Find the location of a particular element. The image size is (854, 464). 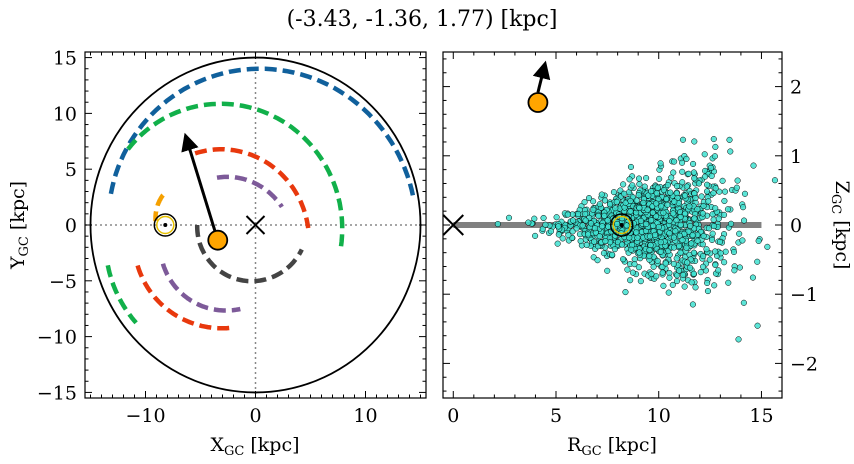

right-y-label-sub: GC is located at coordinates (835, 204).